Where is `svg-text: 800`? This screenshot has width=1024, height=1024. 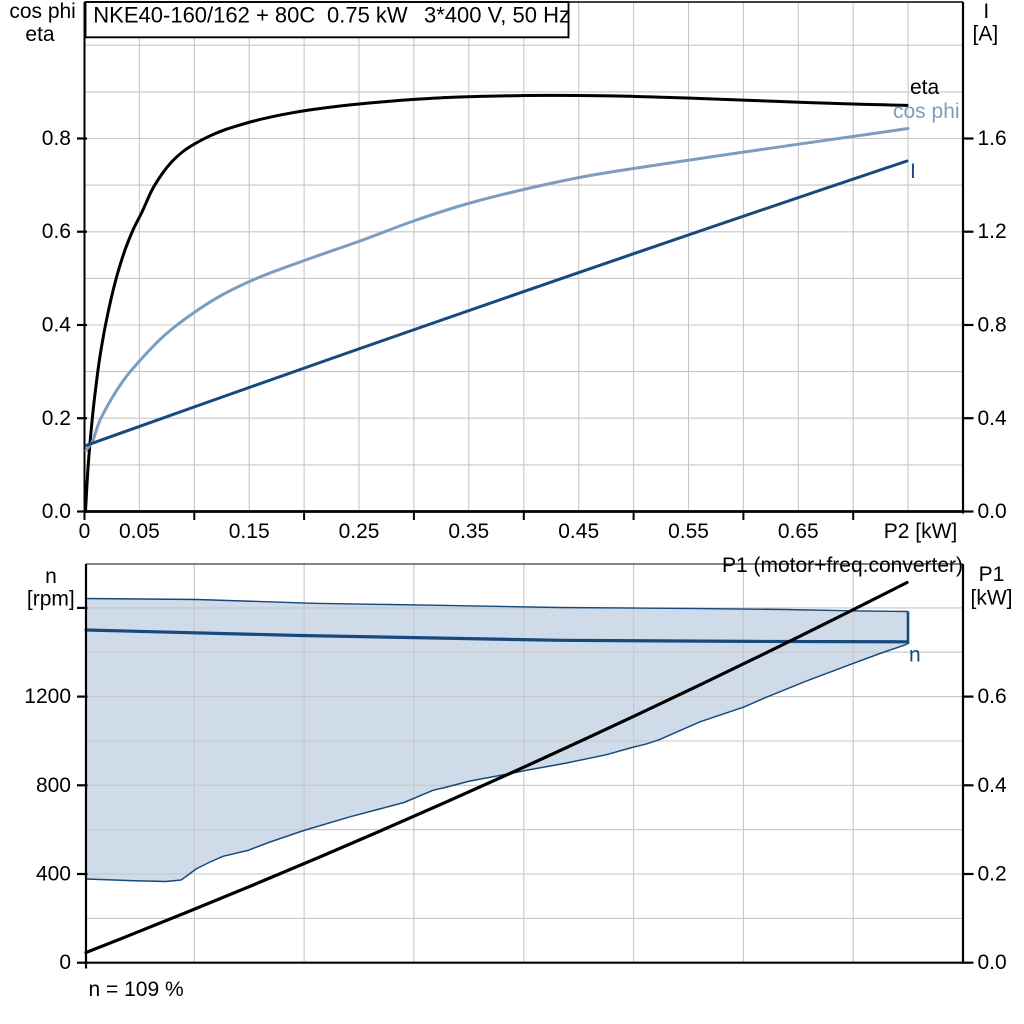
svg-text: 800 is located at coordinates (53, 785).